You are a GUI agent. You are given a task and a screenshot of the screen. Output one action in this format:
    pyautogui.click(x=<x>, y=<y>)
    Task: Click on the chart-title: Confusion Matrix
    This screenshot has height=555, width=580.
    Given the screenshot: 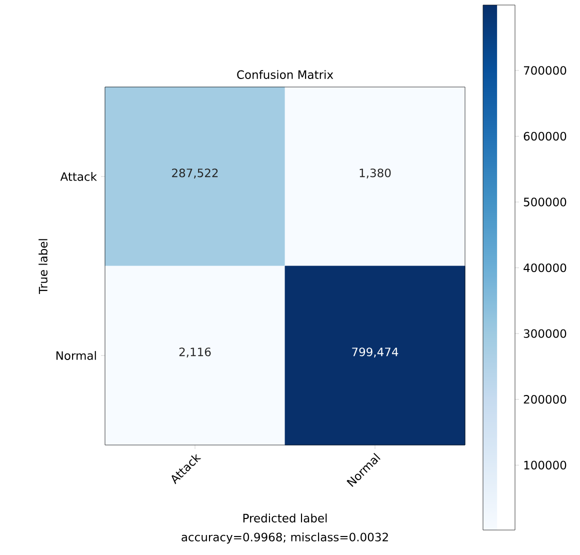 What is the action you would take?
    pyautogui.click(x=285, y=74)
    